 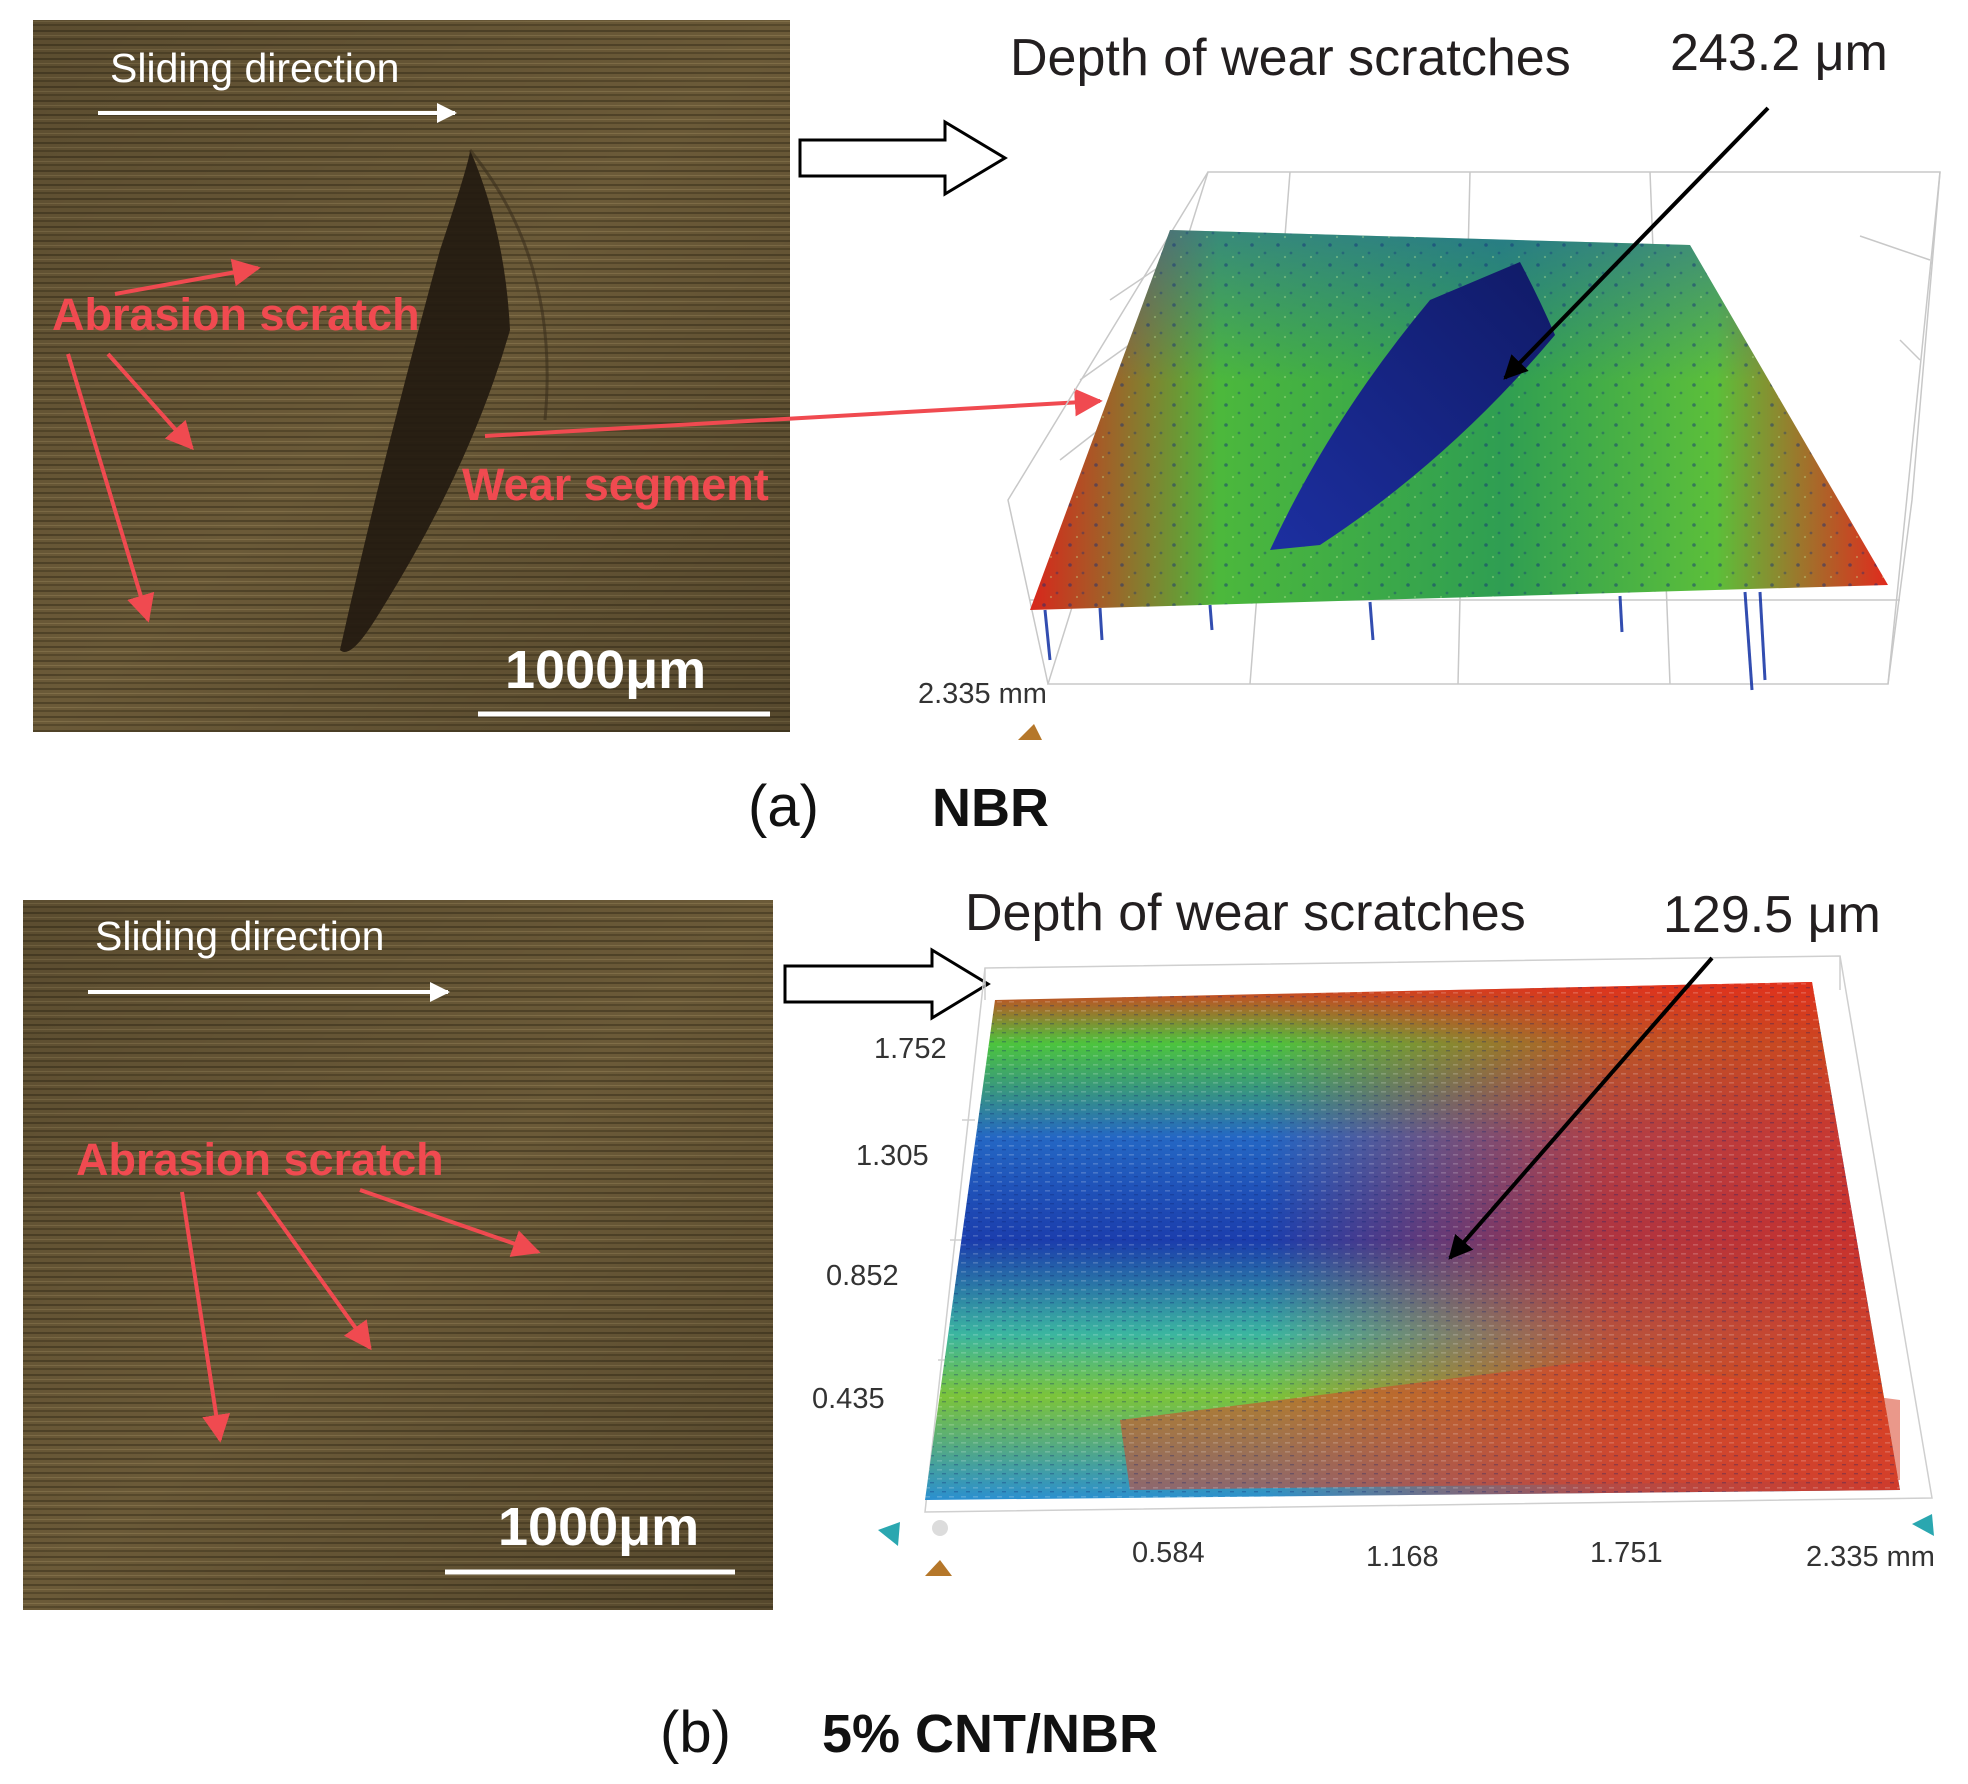 I want to click on y-tick-2: 1.305, so click(x=892, y=1156).